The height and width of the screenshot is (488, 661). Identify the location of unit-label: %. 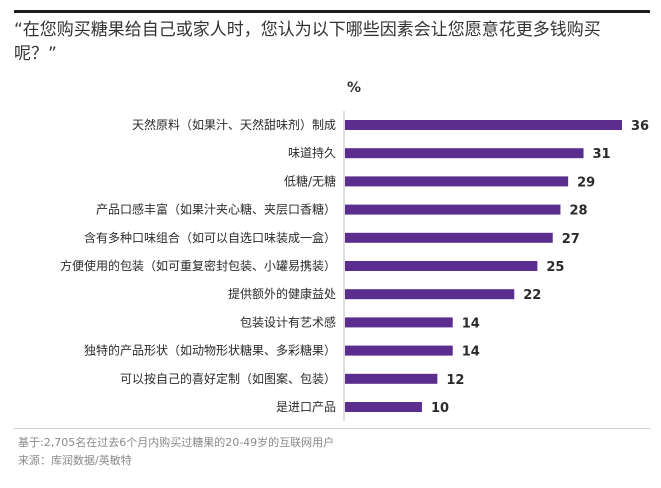
(354, 88).